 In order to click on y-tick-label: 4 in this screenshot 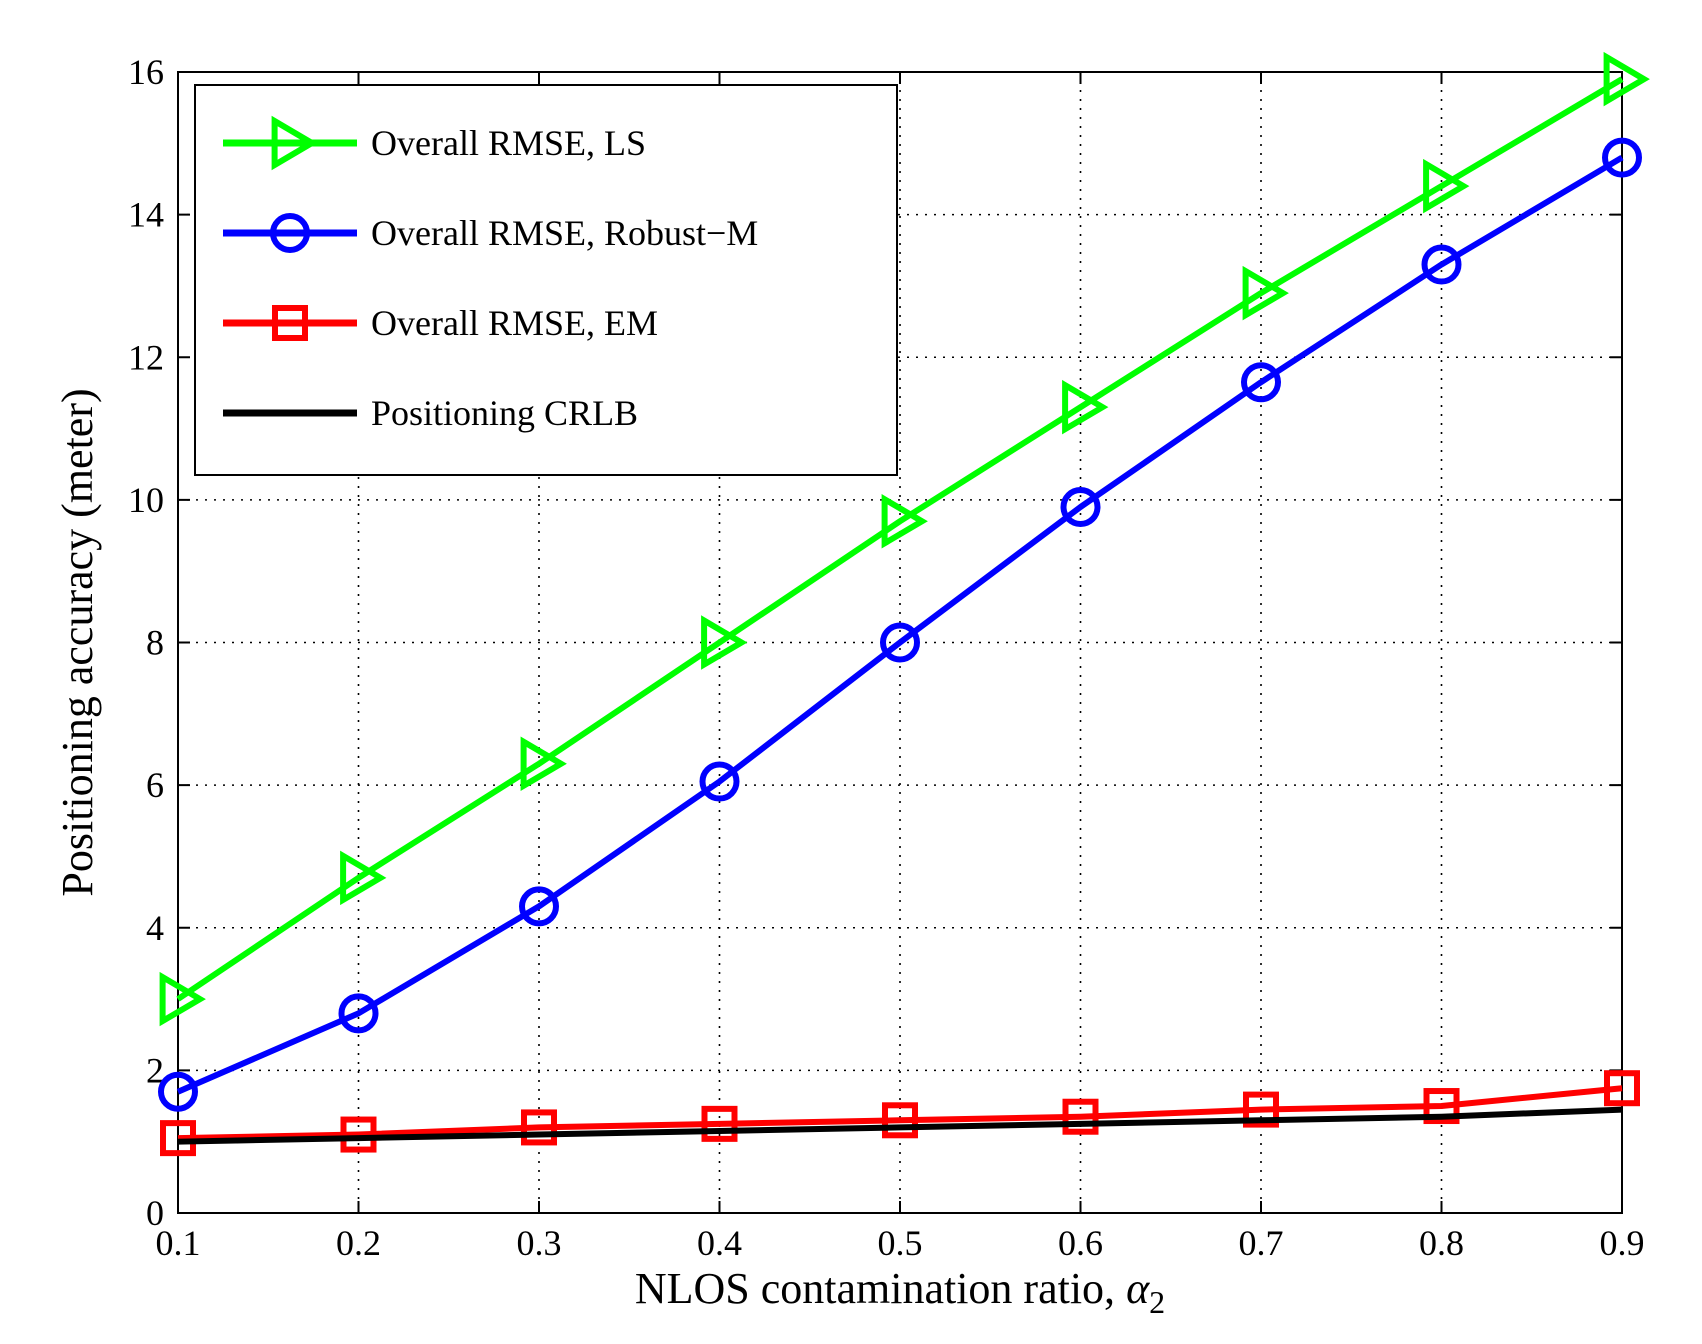, I will do `click(155, 928)`.